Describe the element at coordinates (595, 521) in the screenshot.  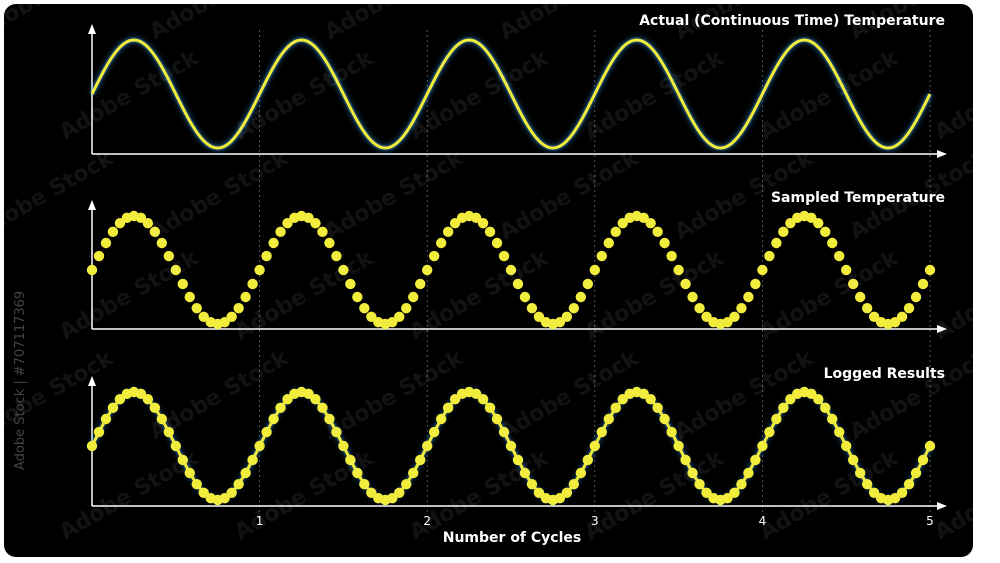
I see `x-tick-label-3: 3` at that location.